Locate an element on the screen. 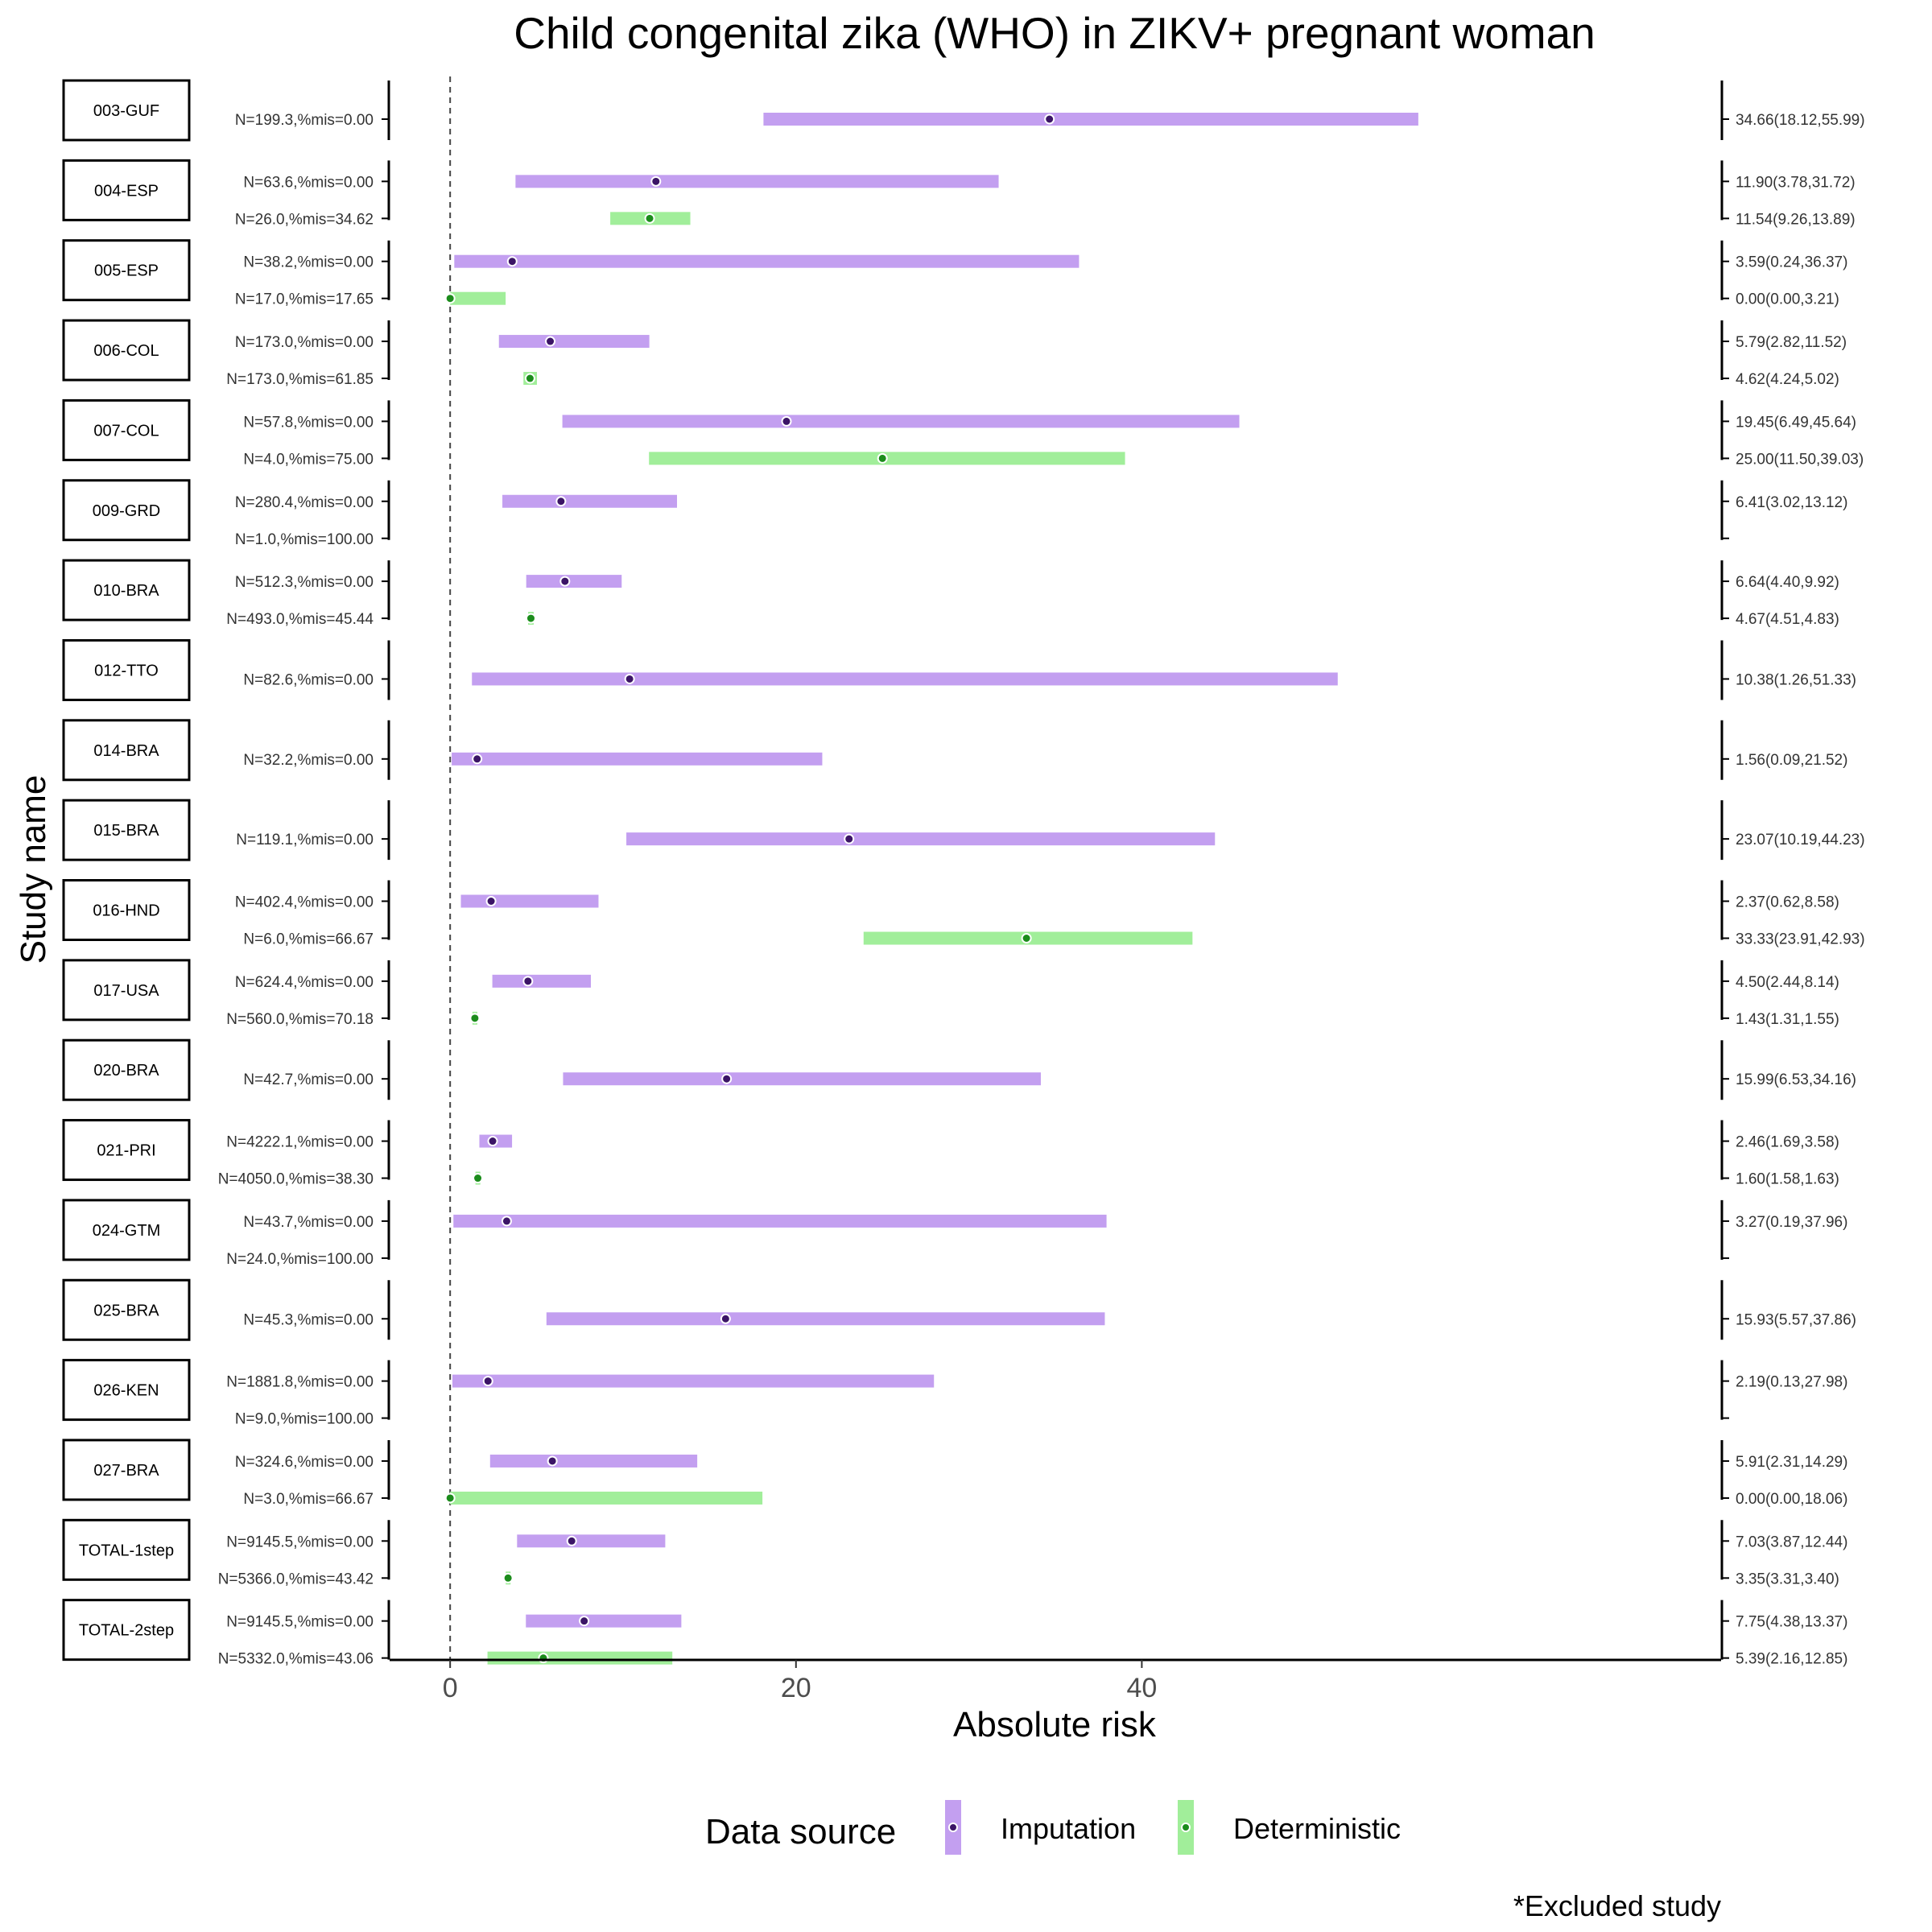  study-name-label: 025-BRA is located at coordinates (126, 1310).